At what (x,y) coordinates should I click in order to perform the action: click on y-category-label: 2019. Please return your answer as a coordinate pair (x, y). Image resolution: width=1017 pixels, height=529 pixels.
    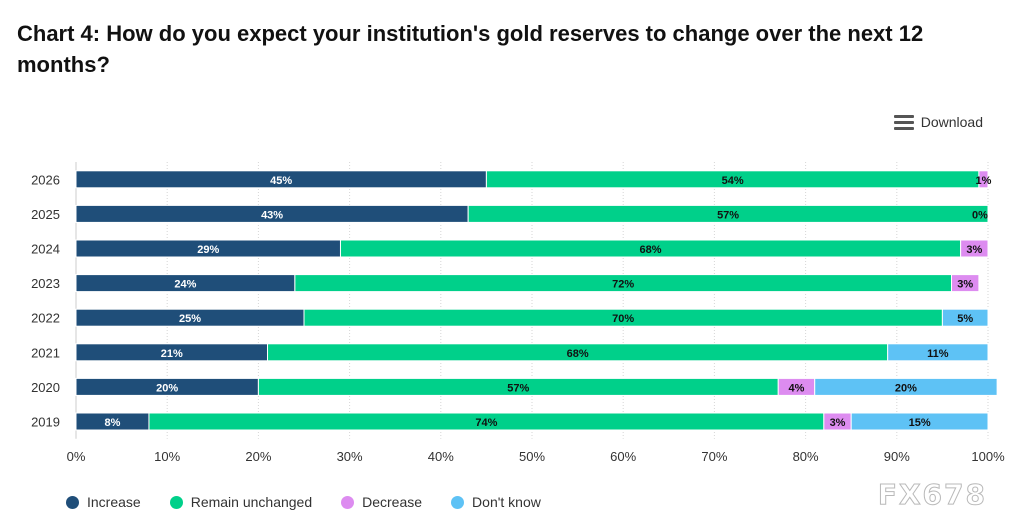
    Looking at the image, I should click on (45, 422).